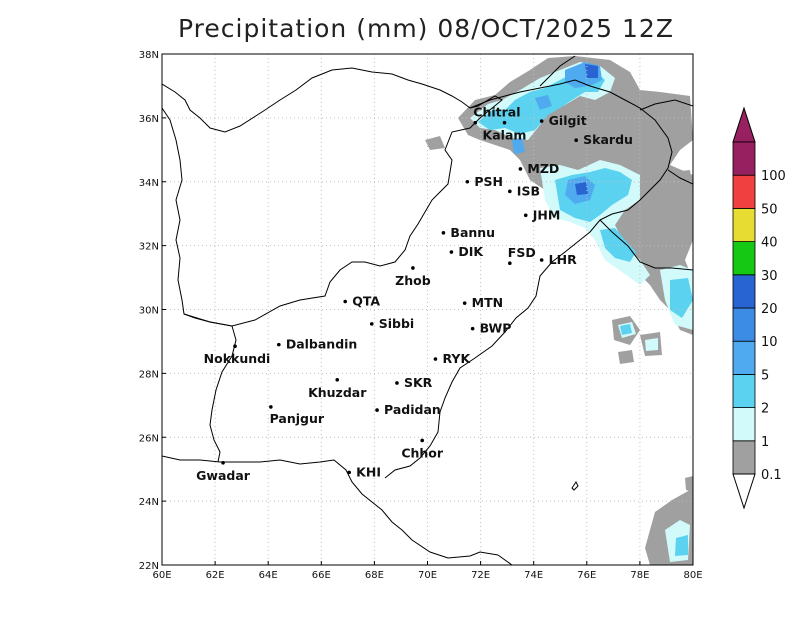  I want to click on lon-tick-label: 68E, so click(374, 575).